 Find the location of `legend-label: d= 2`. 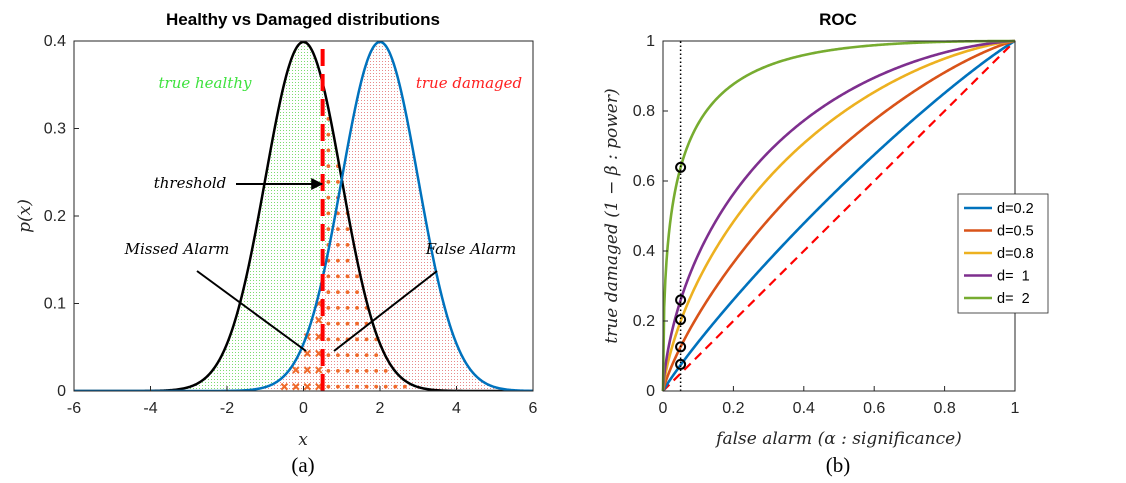

legend-label: d= 2 is located at coordinates (1013, 299).